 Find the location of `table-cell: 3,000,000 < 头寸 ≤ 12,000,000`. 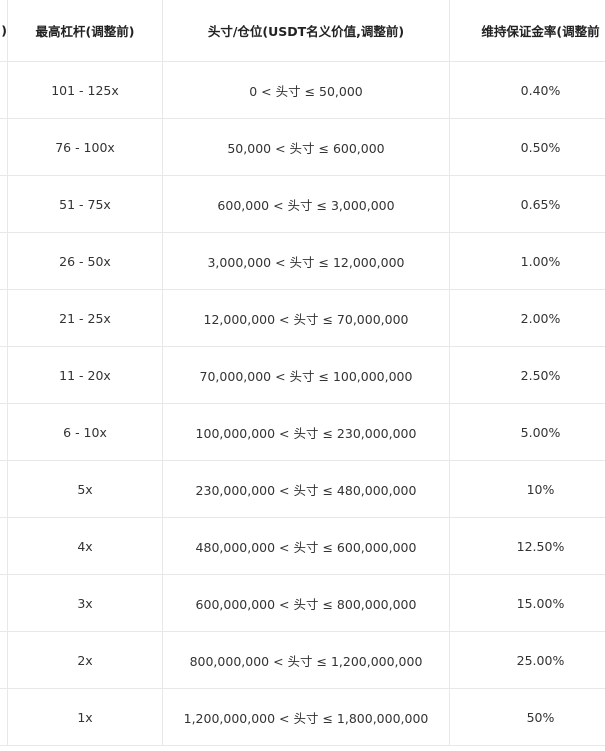

table-cell: 3,000,000 < 头寸 ≤ 12,000,000 is located at coordinates (306, 261).